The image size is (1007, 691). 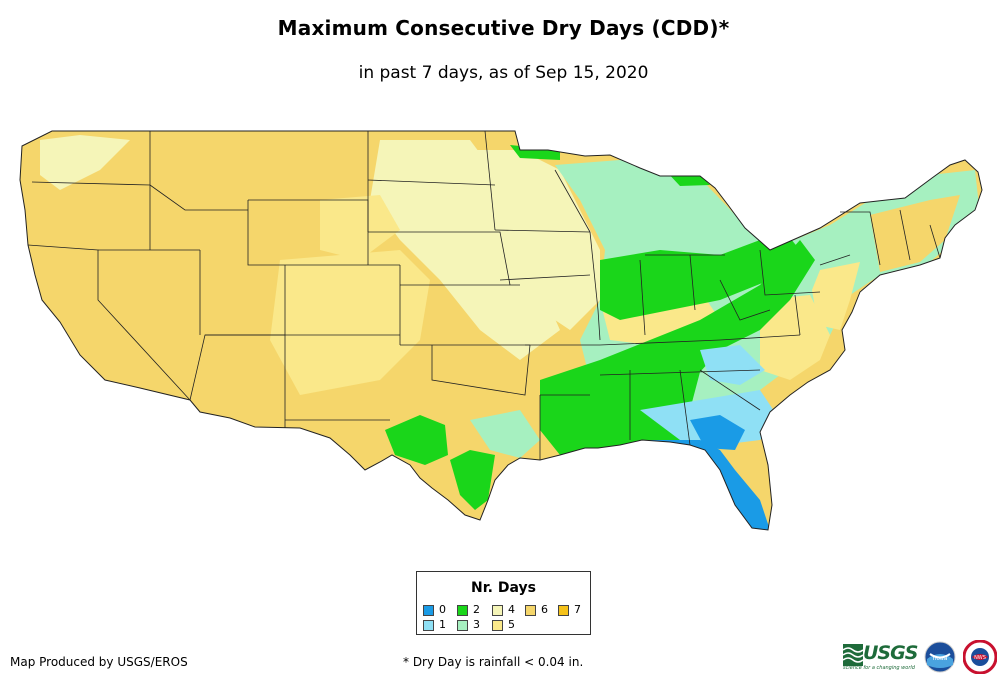 What do you see at coordinates (511, 624) in the screenshot?
I see `legend-label-5: 5` at bounding box center [511, 624].